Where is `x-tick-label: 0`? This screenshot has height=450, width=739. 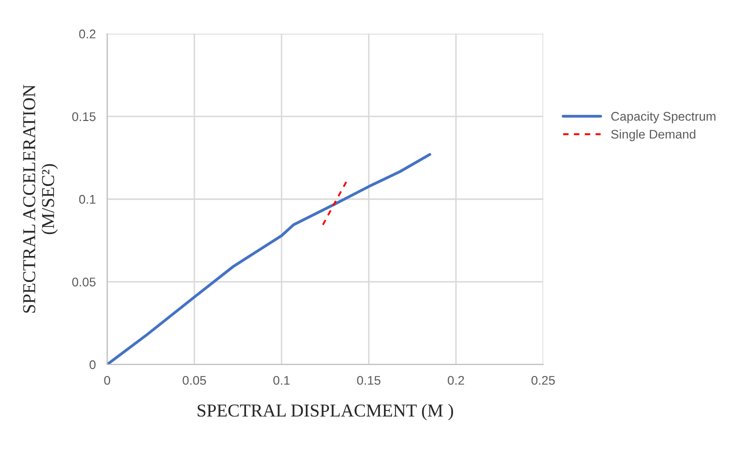 x-tick-label: 0 is located at coordinates (107, 380).